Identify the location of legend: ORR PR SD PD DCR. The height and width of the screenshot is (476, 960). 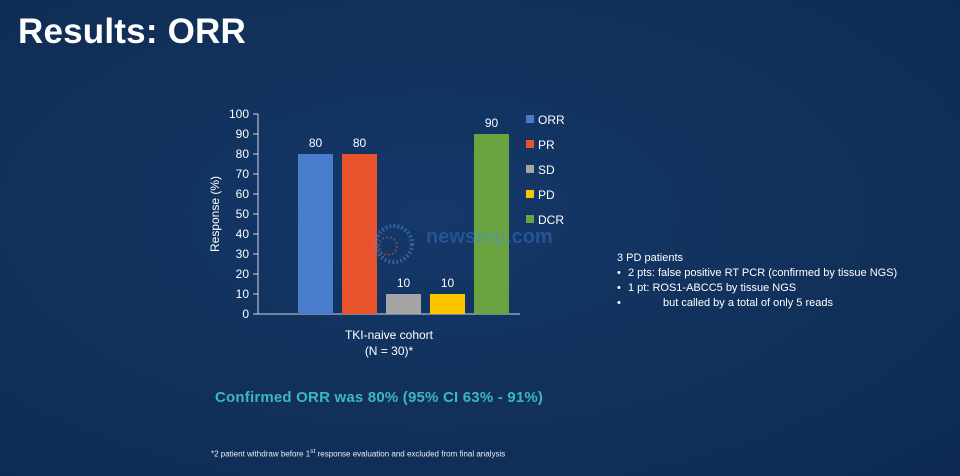
(545, 170).